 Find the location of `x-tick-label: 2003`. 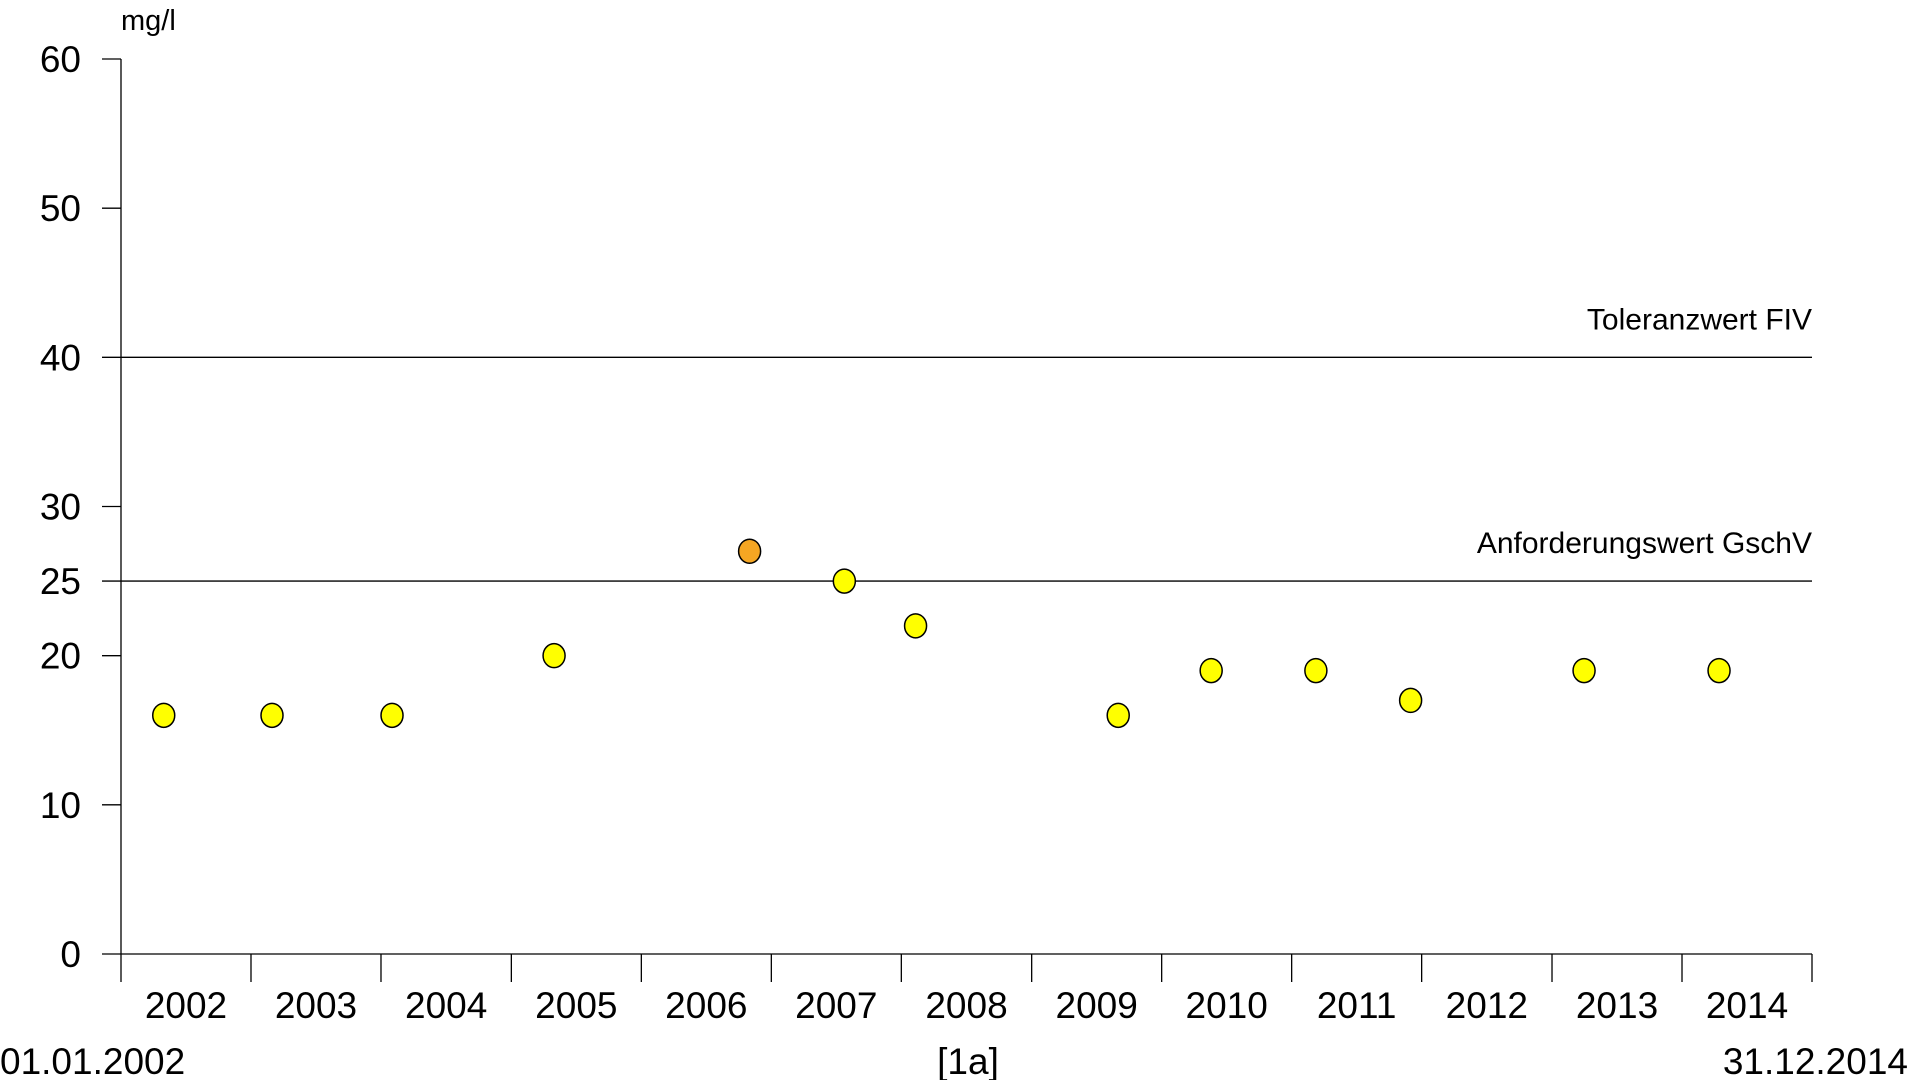

x-tick-label: 2003 is located at coordinates (316, 1005).